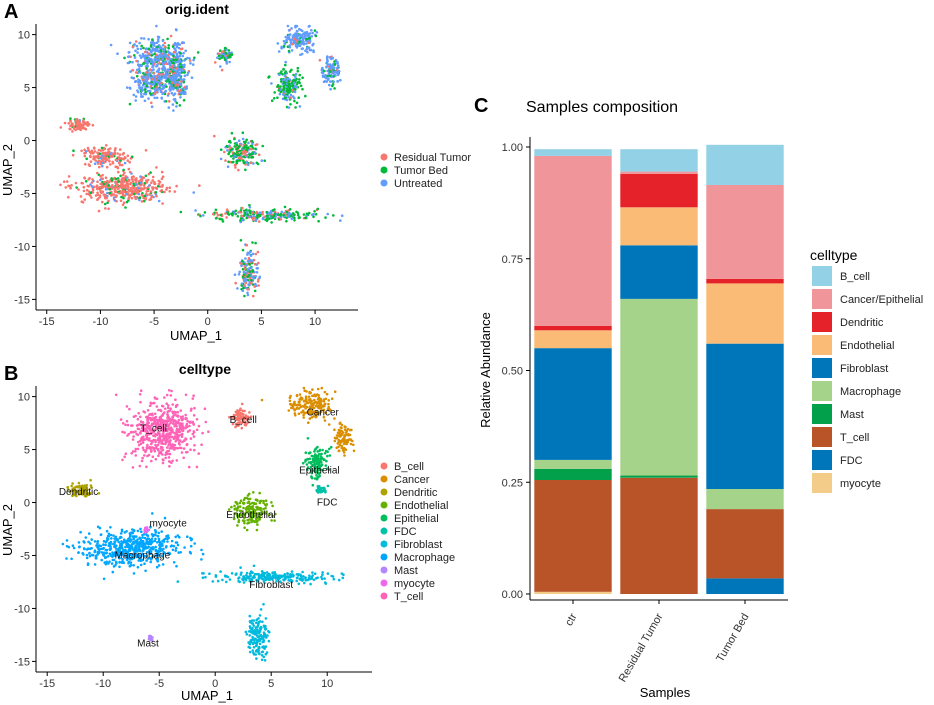 The width and height of the screenshot is (934, 705). I want to click on panel-b-y-tick-label: -5, so click(25, 556).